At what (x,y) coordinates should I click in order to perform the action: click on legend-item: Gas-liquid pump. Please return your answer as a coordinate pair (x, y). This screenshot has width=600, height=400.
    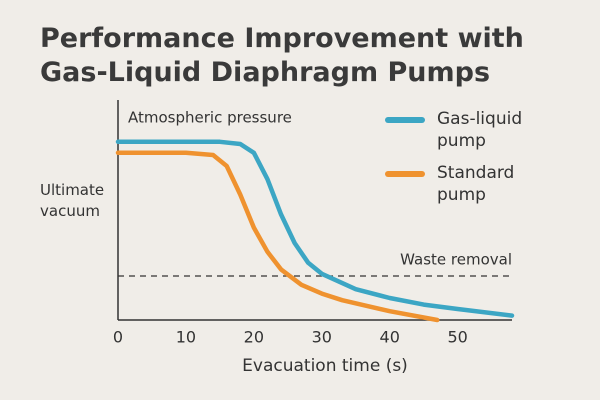
    Looking at the image, I should click on (485, 130).